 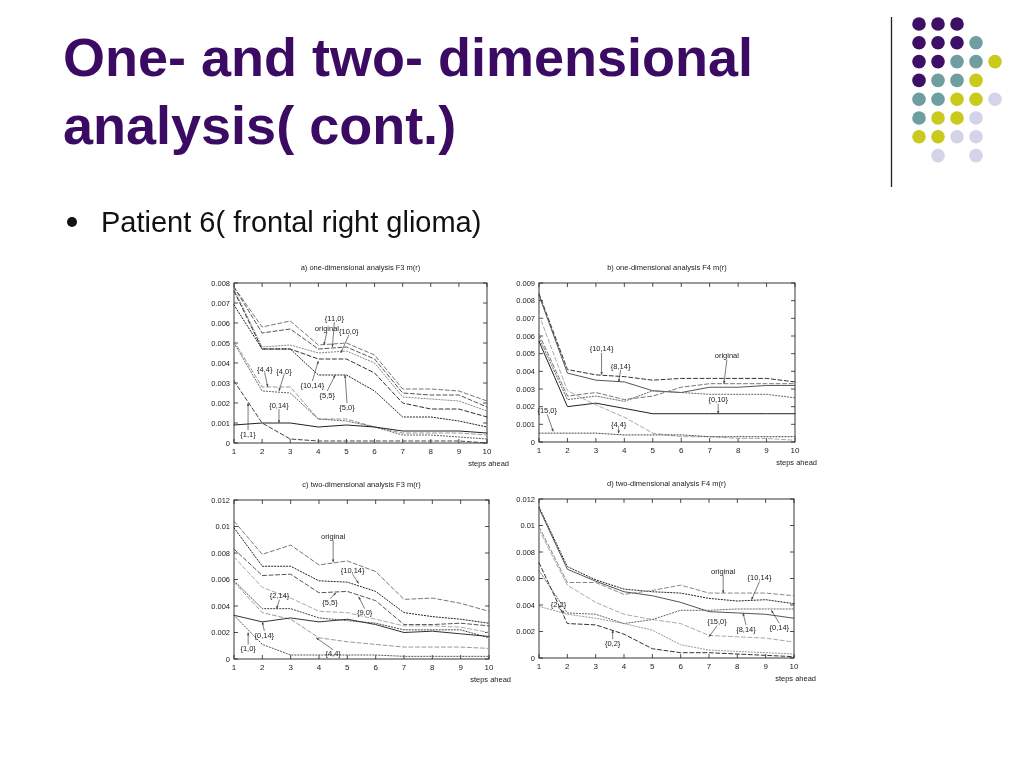 I want to click on text: Patient 6( frontal right glioma), so click(x=291, y=222).